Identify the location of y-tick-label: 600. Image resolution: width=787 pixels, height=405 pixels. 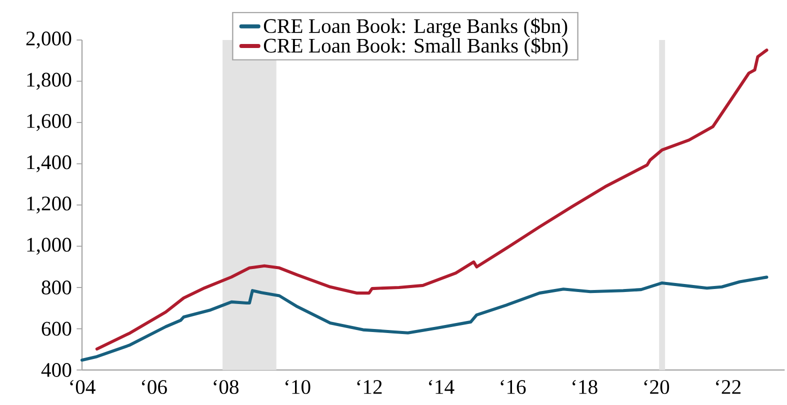
(57, 329).